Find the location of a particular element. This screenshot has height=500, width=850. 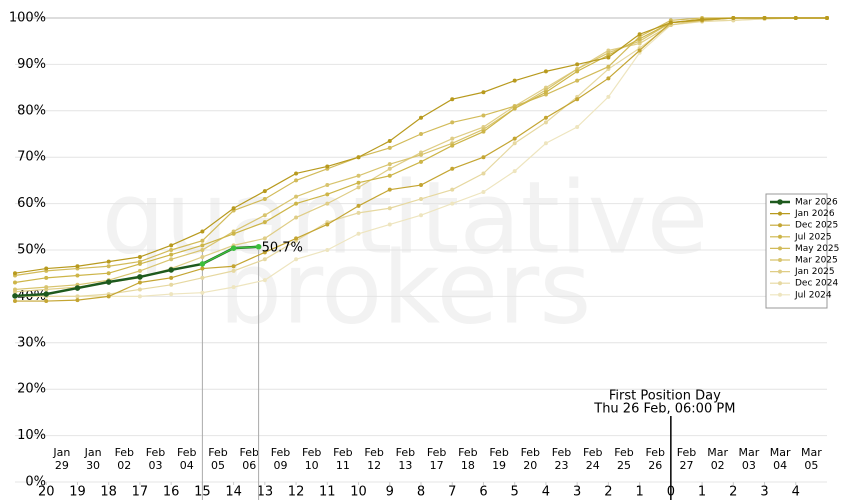

y-tick-label: 0% is located at coordinates (35, 482).